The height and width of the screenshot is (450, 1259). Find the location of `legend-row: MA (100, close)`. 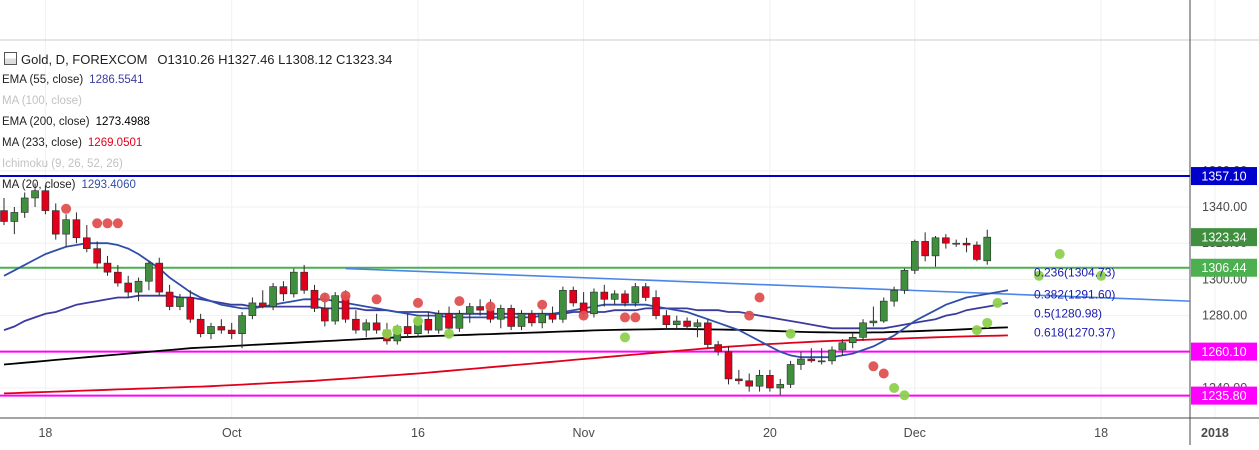

legend-row: MA (100, close) is located at coordinates (42, 101).